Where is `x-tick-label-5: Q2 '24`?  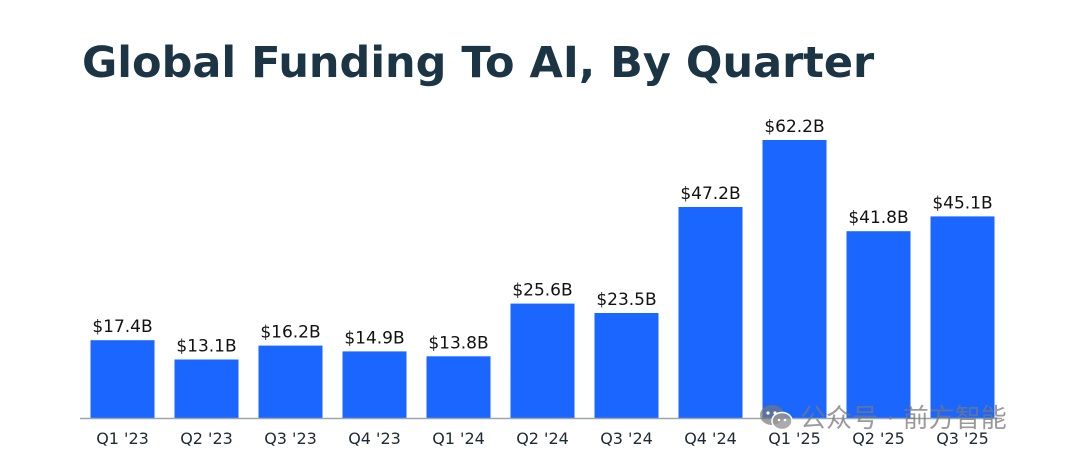
x-tick-label-5: Q2 '24 is located at coordinates (542, 438).